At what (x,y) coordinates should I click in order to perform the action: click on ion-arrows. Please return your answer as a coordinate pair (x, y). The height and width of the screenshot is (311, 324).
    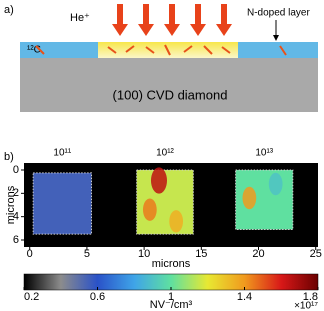
    Looking at the image, I should click on (172, 20).